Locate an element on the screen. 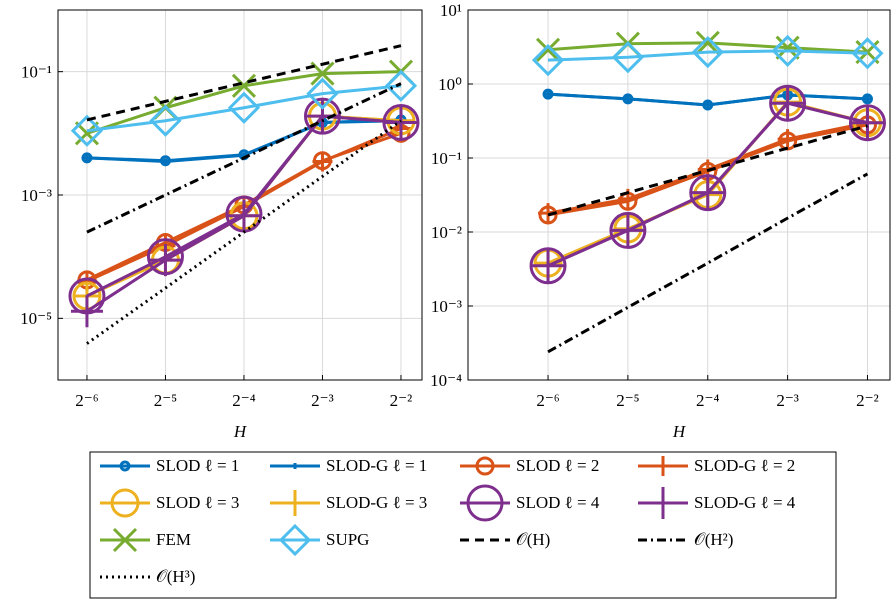  legend-label: FEM is located at coordinates (173, 539).